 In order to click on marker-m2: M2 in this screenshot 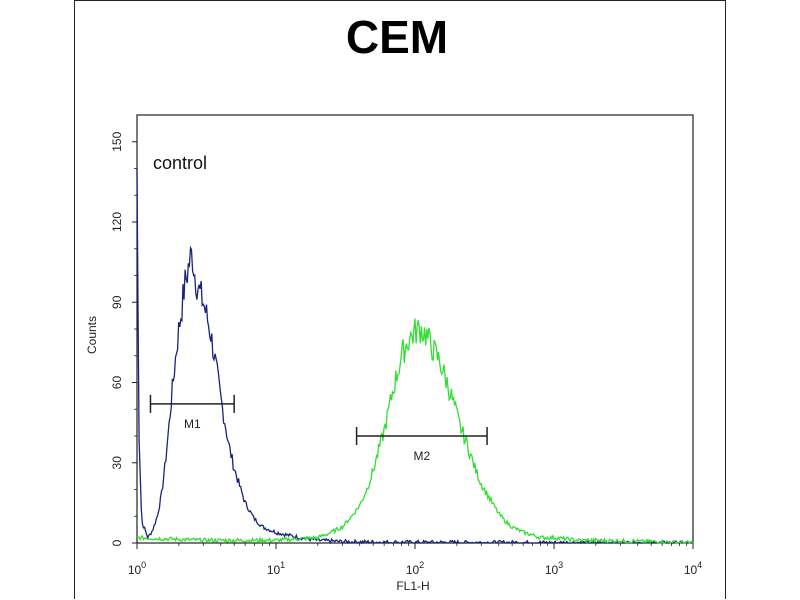, I will do `click(421, 445)`.